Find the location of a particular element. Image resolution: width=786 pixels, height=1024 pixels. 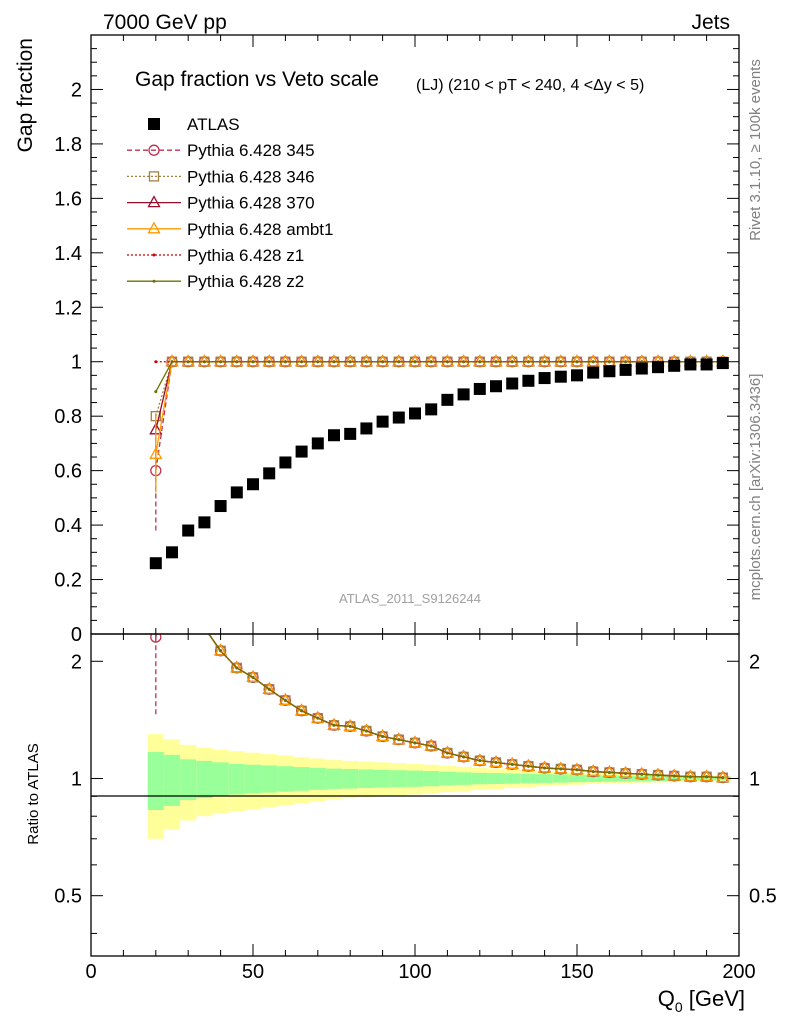

y-tick-label-main: 0.4 is located at coordinates (68, 526).